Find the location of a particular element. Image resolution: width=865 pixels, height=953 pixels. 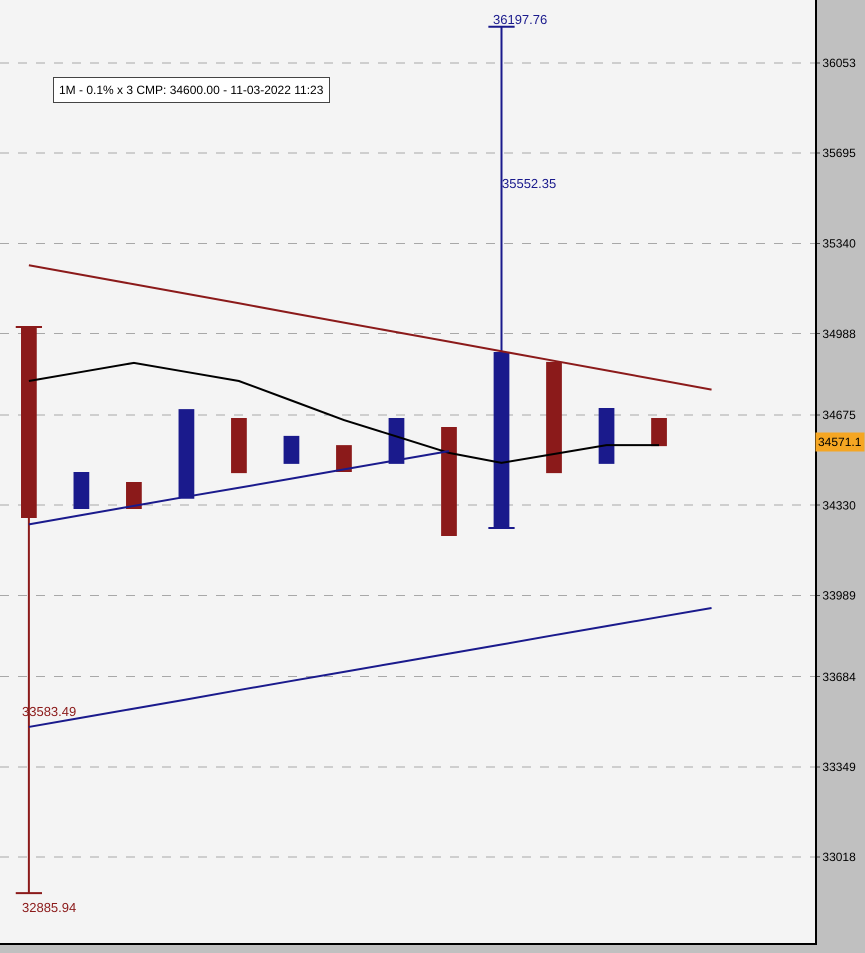

annotation: 32885.94 is located at coordinates (49, 907).